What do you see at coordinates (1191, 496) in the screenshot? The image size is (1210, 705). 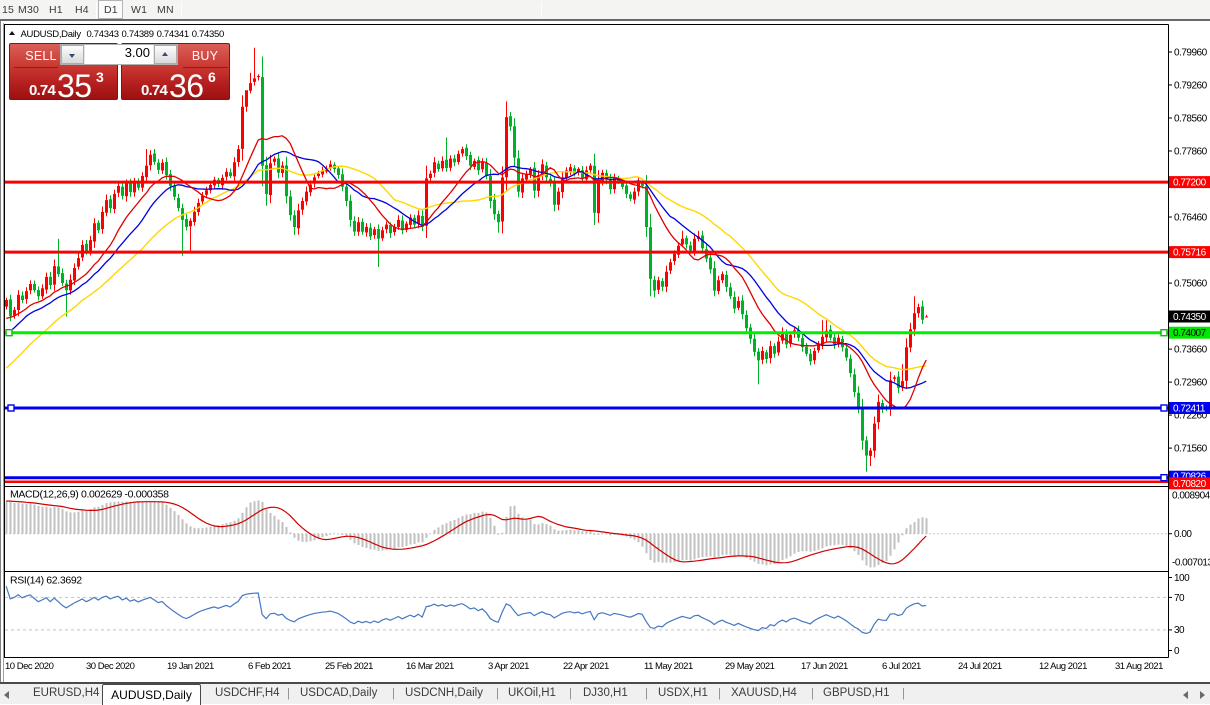 I see `svg-text: 0.008904` at bounding box center [1191, 496].